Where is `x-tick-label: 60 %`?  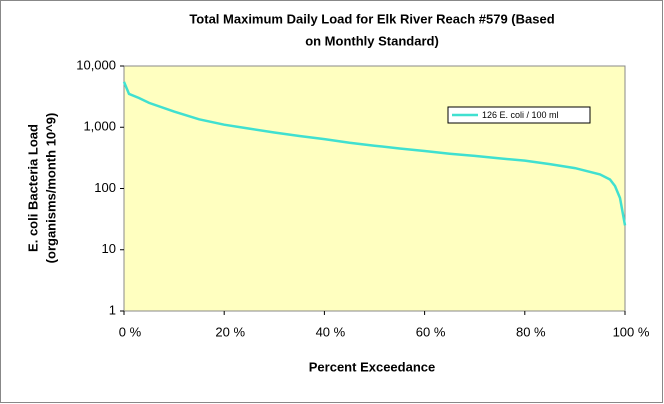 x-tick-label: 60 % is located at coordinates (431, 331).